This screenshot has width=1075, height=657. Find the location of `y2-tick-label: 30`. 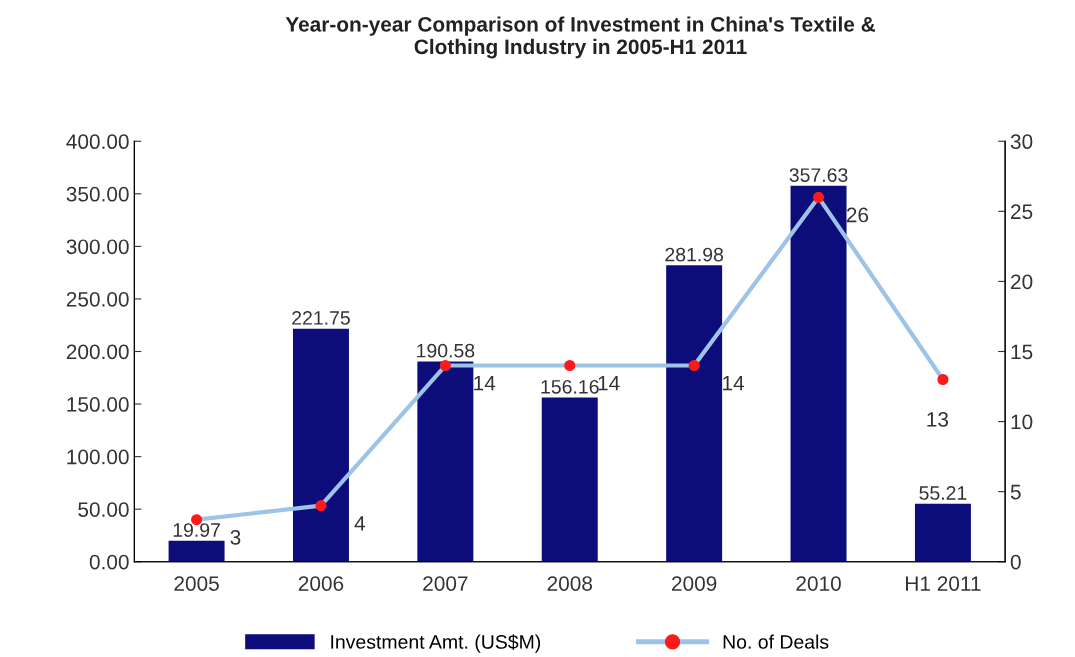

y2-tick-label: 30 is located at coordinates (1021, 142).